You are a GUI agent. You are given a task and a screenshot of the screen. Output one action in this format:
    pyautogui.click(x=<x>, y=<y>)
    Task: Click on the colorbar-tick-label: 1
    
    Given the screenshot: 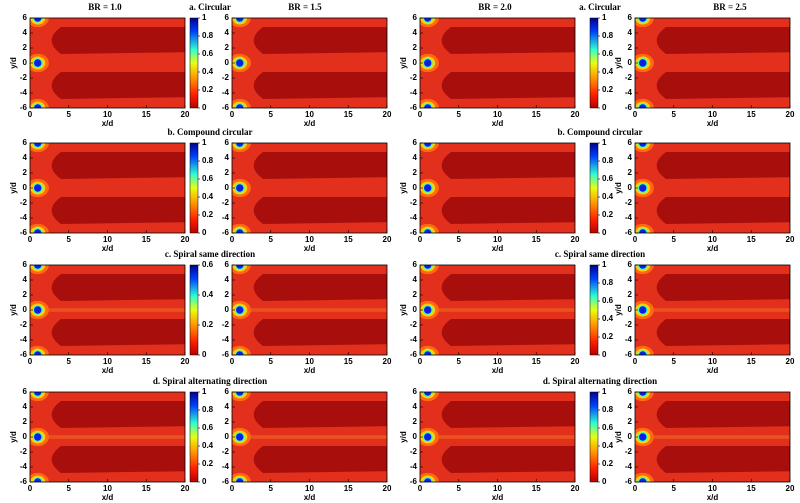 What is the action you would take?
    pyautogui.click(x=204, y=391)
    